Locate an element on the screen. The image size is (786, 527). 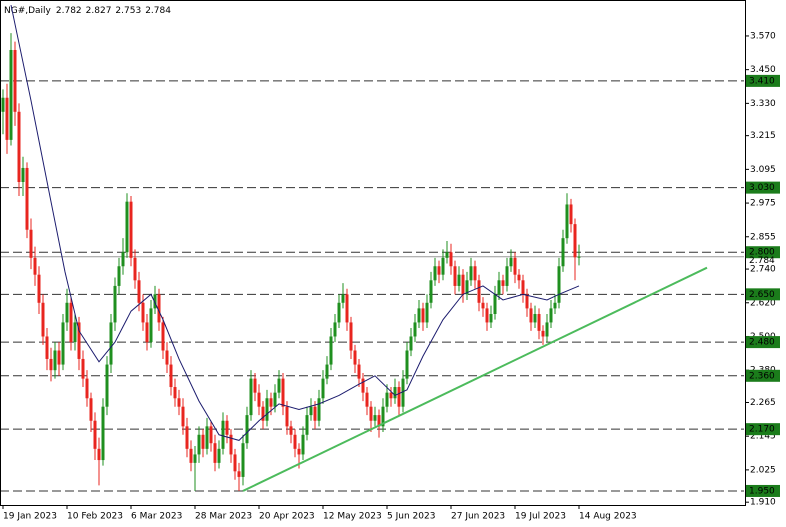
x-tick-label: 19 Jan 2023 is located at coordinates (30, 517).